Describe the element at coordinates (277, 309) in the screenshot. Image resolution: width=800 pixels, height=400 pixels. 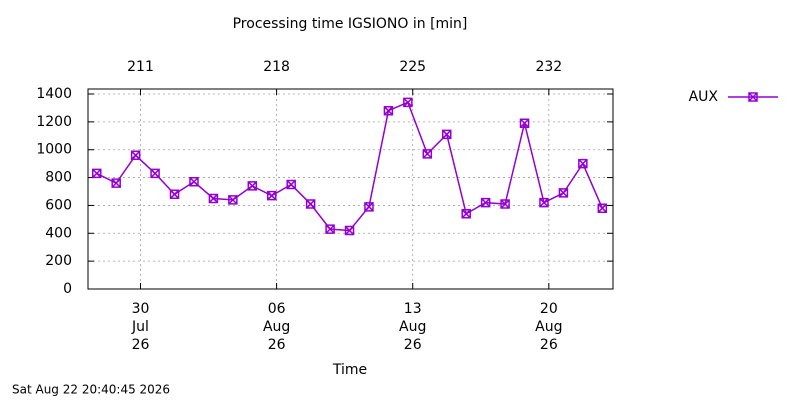
I see `x-tick-label: 06` at that location.